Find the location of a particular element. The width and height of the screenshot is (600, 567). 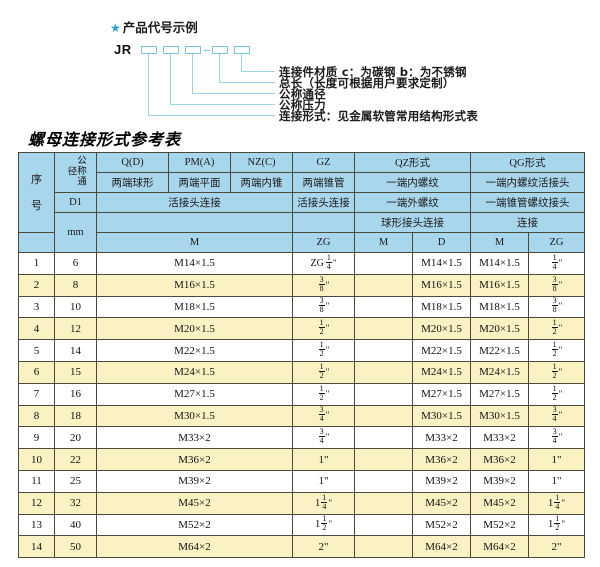

table-row: 14 50 M64×2 2" M64×2 M64×2 2" is located at coordinates (302, 547).